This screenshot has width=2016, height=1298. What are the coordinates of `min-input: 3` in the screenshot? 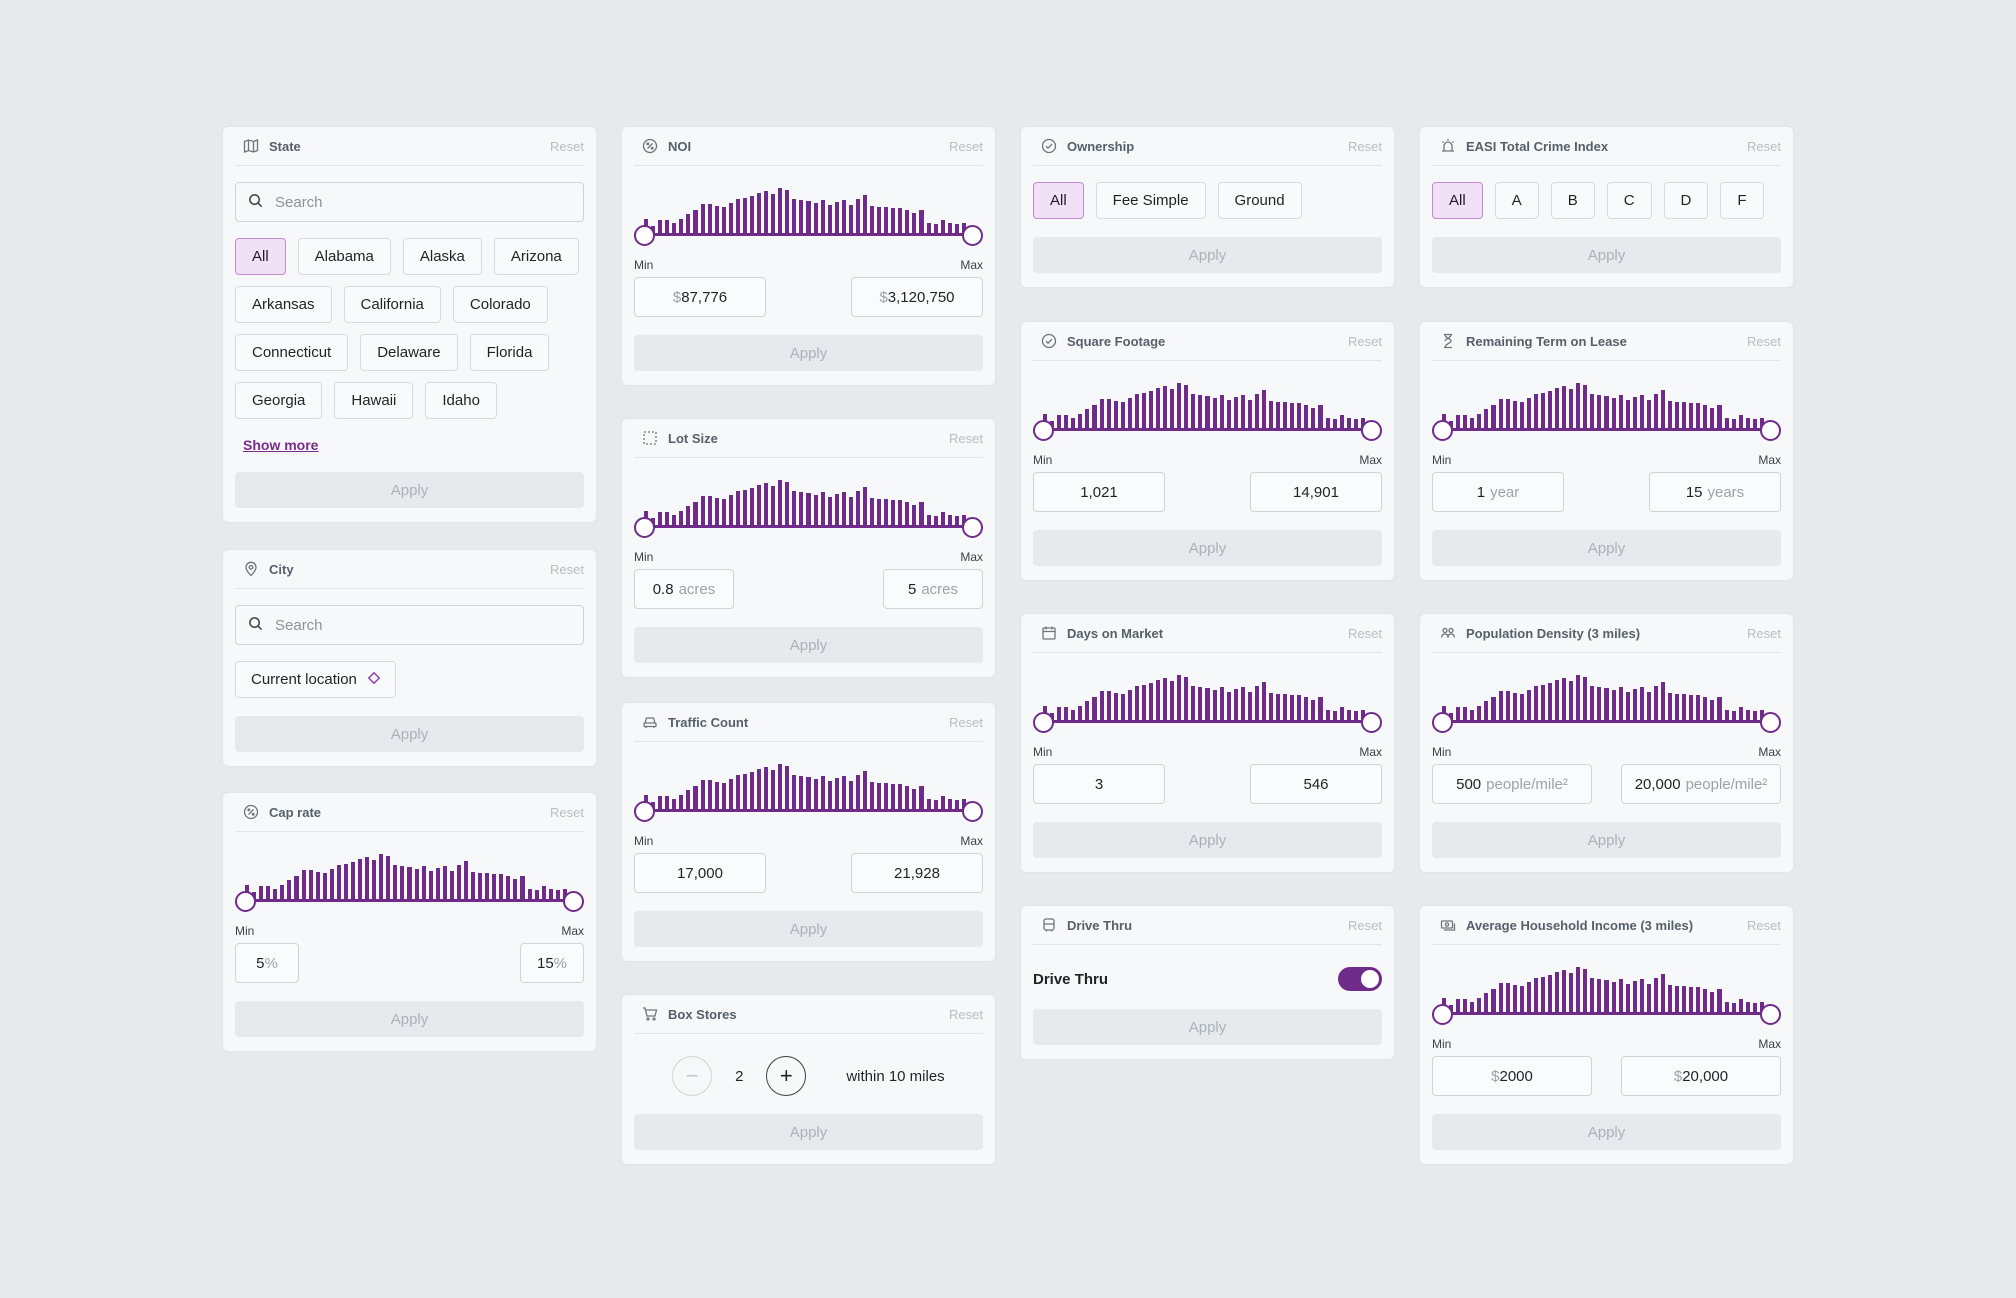 It's located at (1099, 784).